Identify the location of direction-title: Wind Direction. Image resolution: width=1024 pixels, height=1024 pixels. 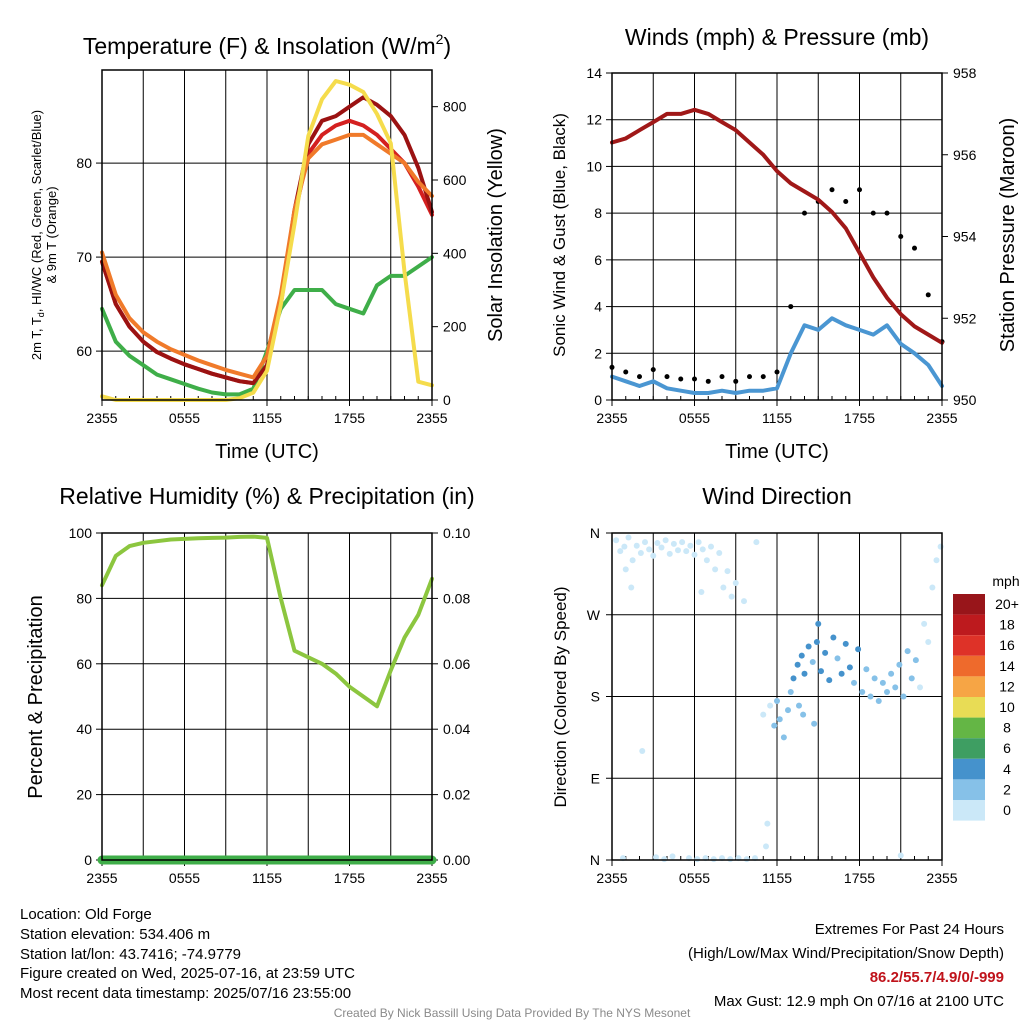
(777, 496).